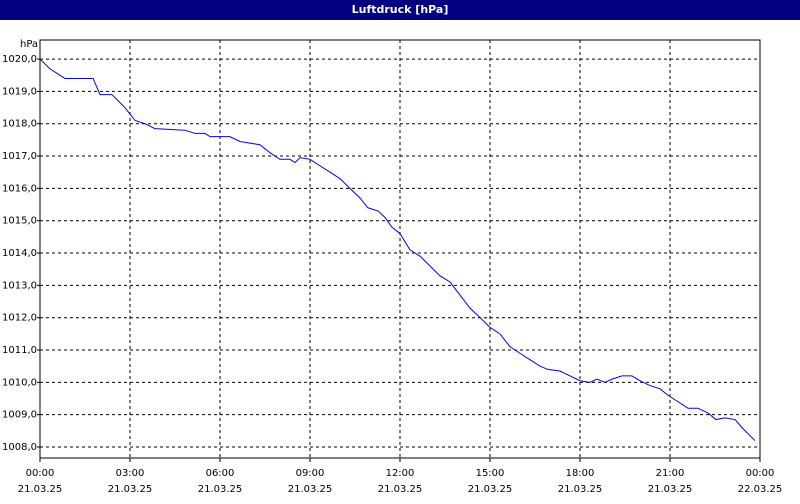 This screenshot has height=504, width=800. Describe the element at coordinates (19, 318) in the screenshot. I see `y-tick-label: 1012,0` at that location.